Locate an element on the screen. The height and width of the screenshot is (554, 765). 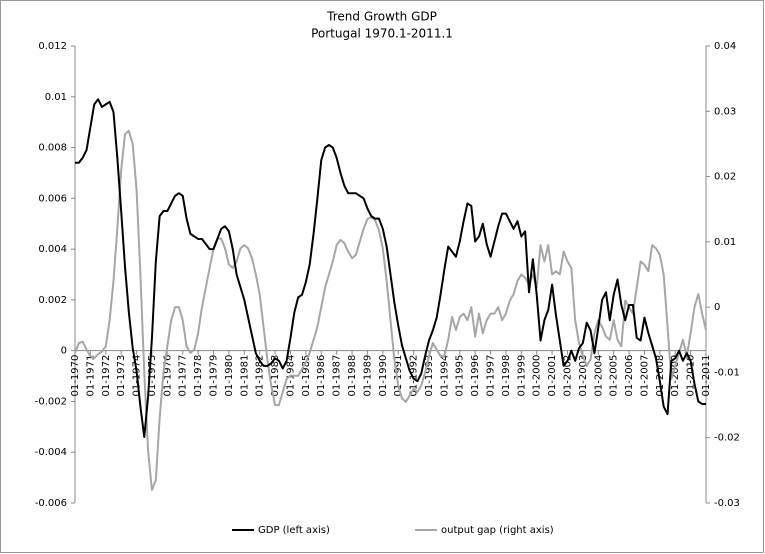
y2-tick-label: 0.03 is located at coordinates (725, 111).